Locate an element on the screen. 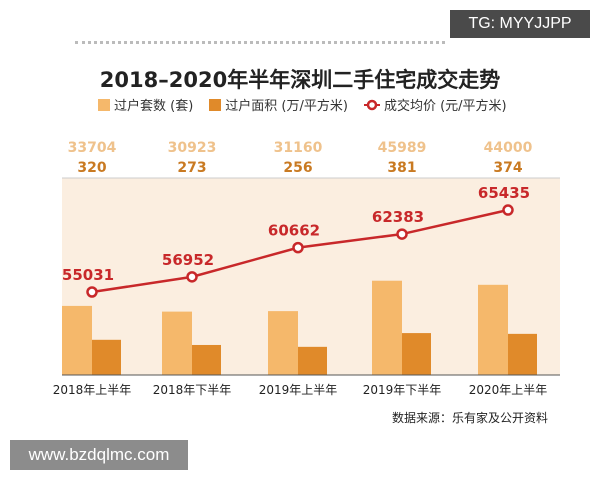  price-label: 62383 is located at coordinates (398, 217).